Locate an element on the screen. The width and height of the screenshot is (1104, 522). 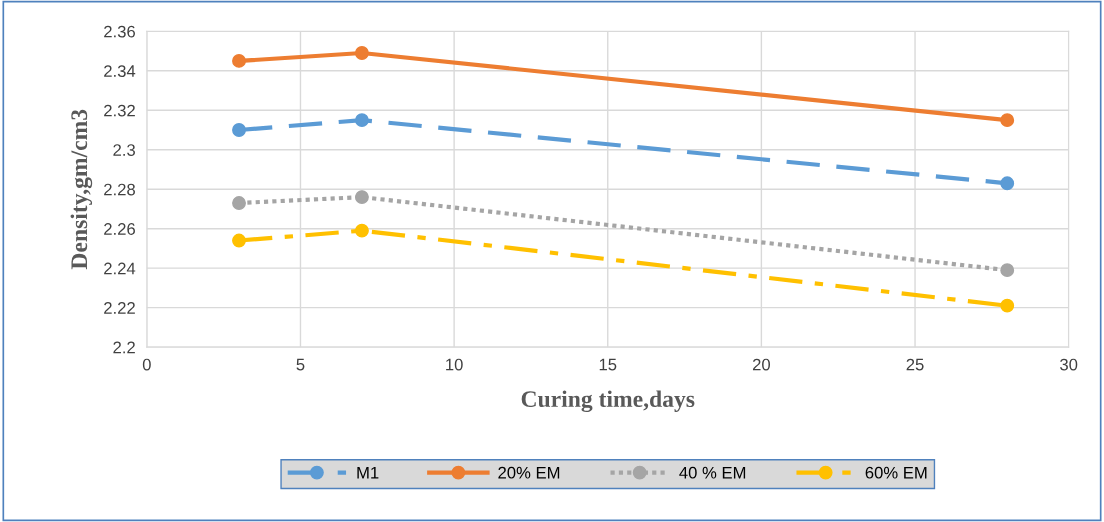
x-tick-label: 0 is located at coordinates (146, 364).